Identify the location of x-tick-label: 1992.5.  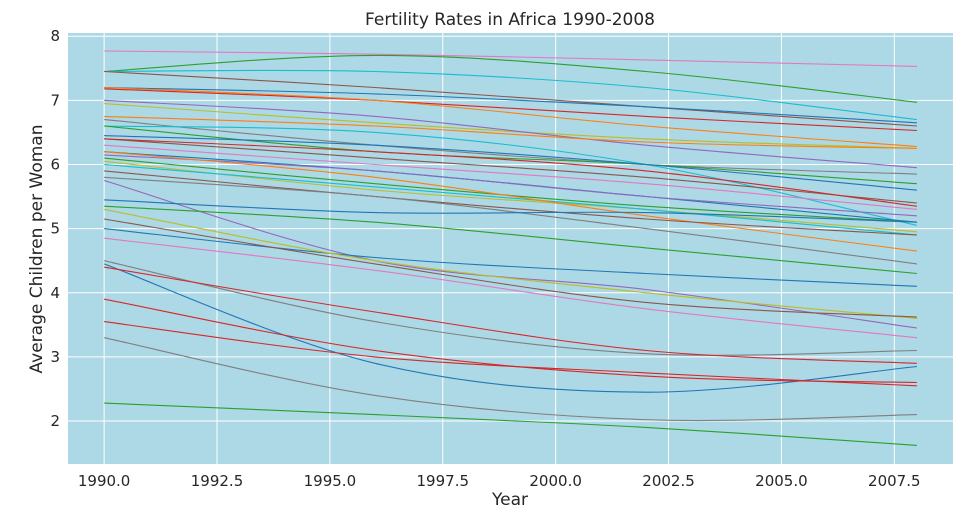
(217, 481).